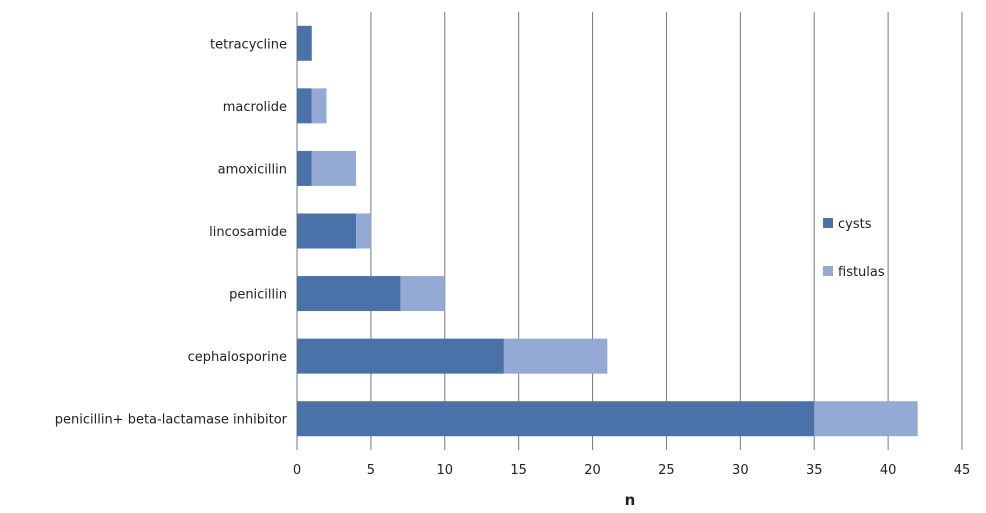 The image size is (986, 513). Describe the element at coordinates (252, 169) in the screenshot. I see `category-label: amoxicillin` at that location.